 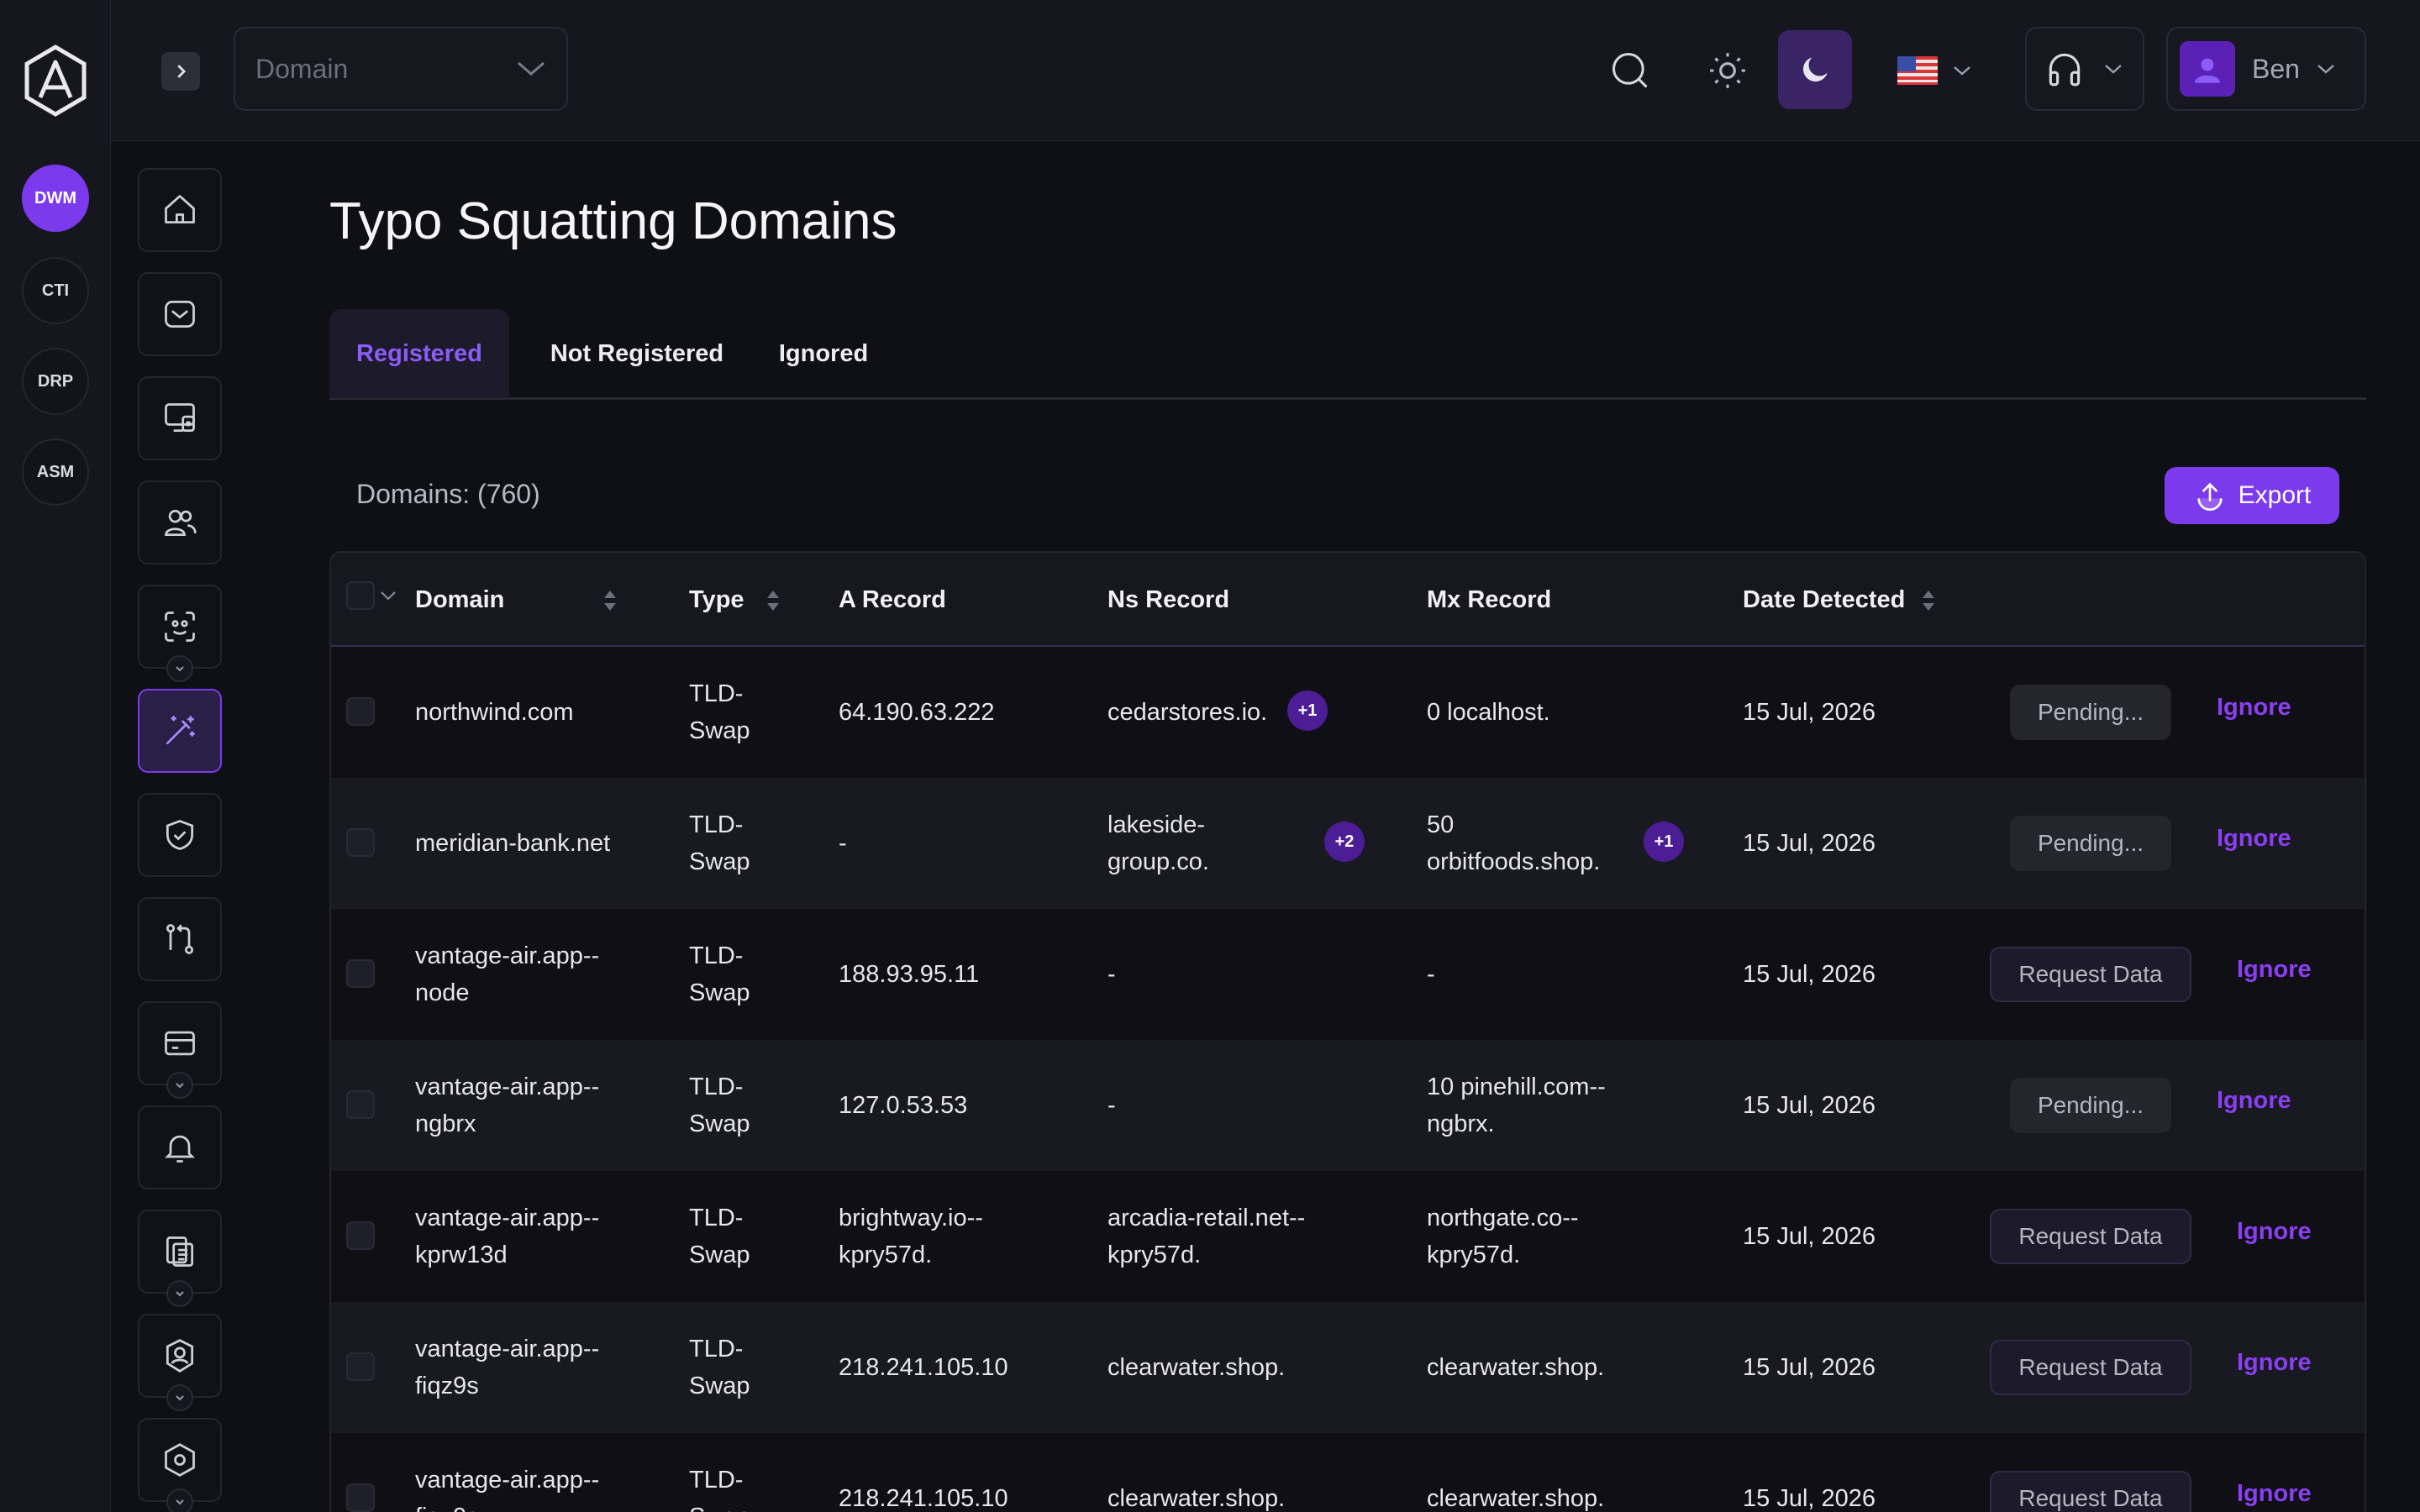 I want to click on domain-cell-line: fiqz9s, so click(x=447, y=1386).